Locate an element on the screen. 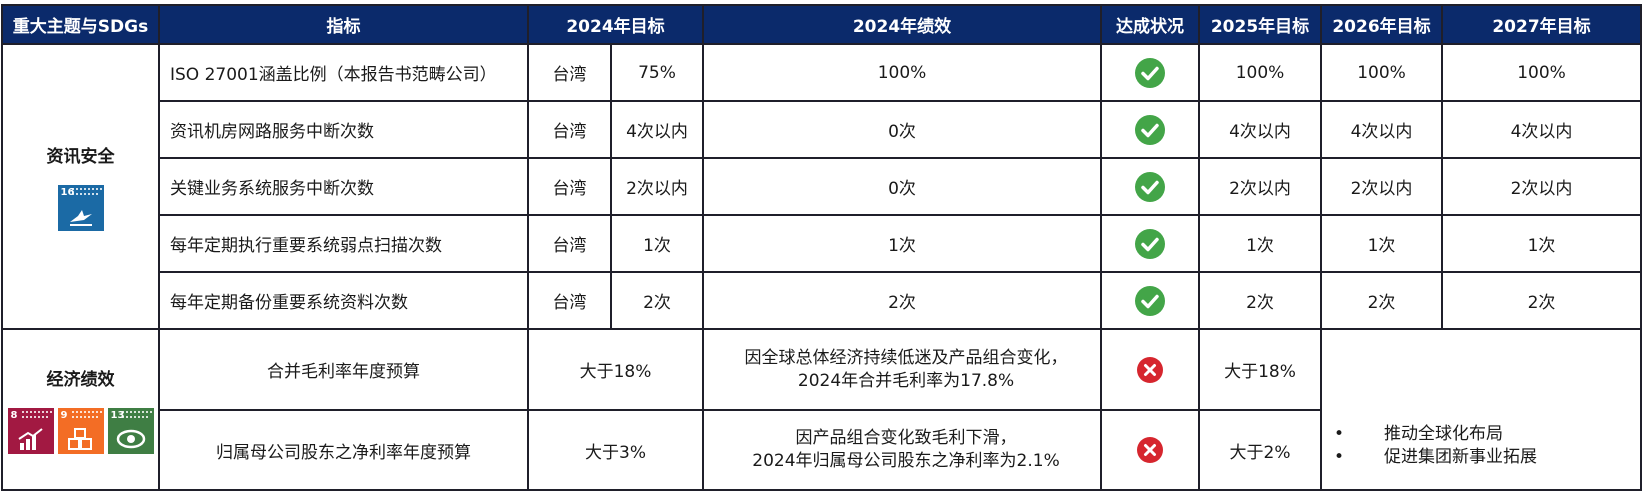 Image resolution: width=1643 pixels, height=495 pixels. indicator-cell: ISO 27001涵盖比例（本报告书范畴公司） is located at coordinates (343, 72).